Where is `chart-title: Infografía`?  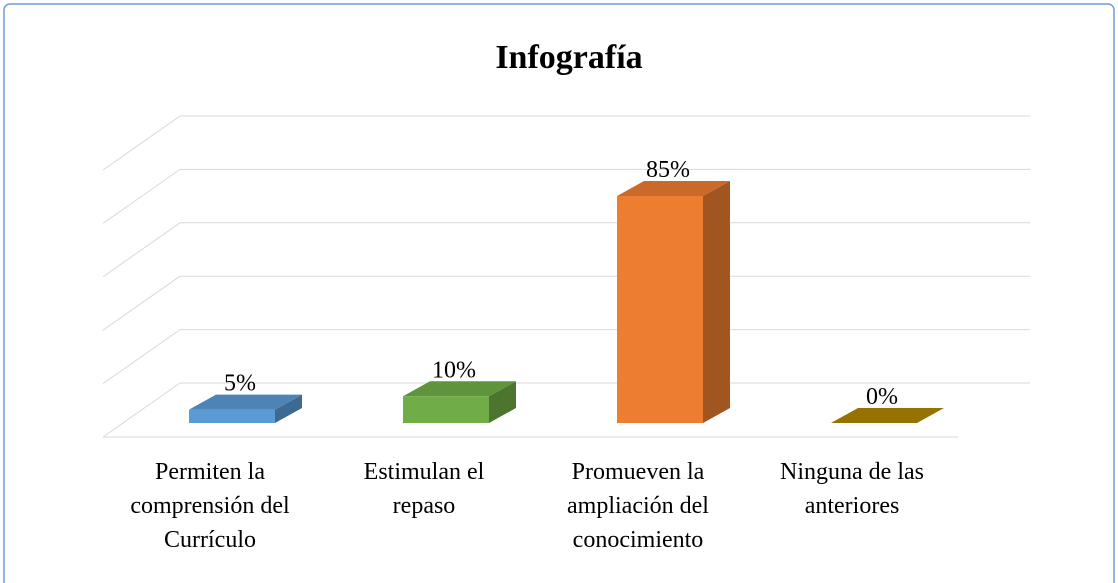 chart-title: Infografía is located at coordinates (568, 57).